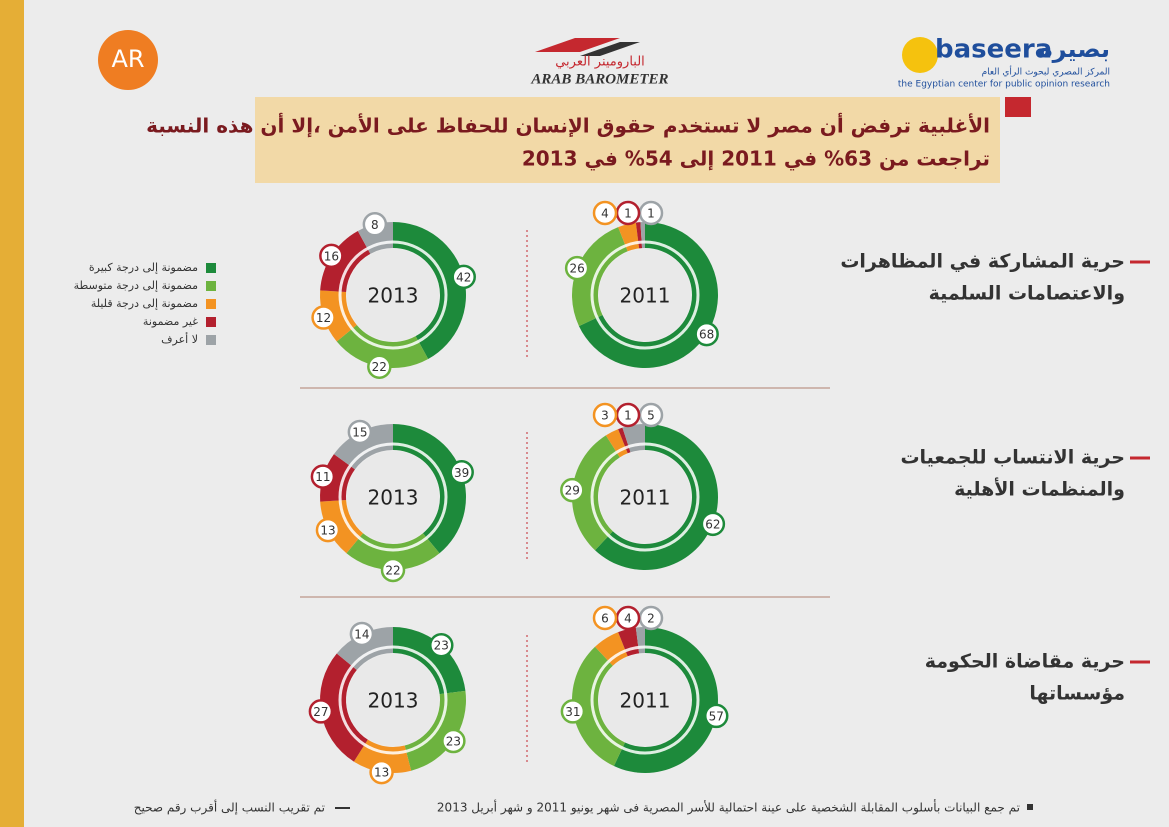 Image resolution: width=1169 pixels, height=827 pixels. I want to click on baseera-ar: بصيرة, so click(1074, 49).